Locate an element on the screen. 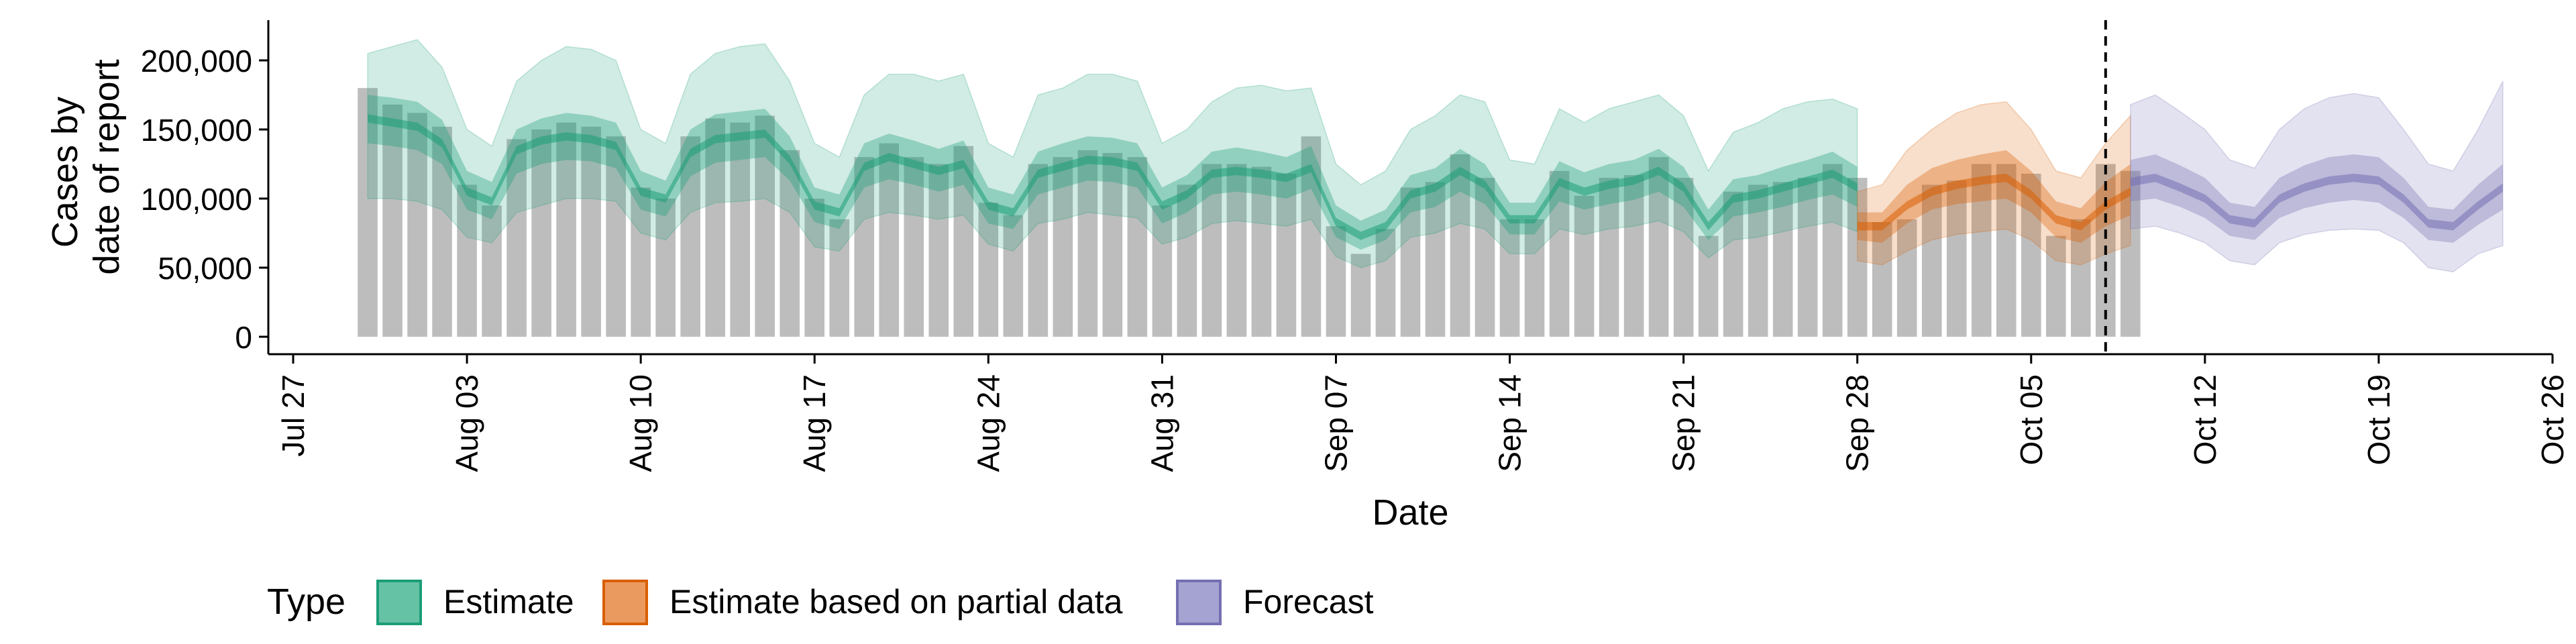 This screenshot has height=644, width=2576. x-tick-label: Jul 27 is located at coordinates (293, 415).